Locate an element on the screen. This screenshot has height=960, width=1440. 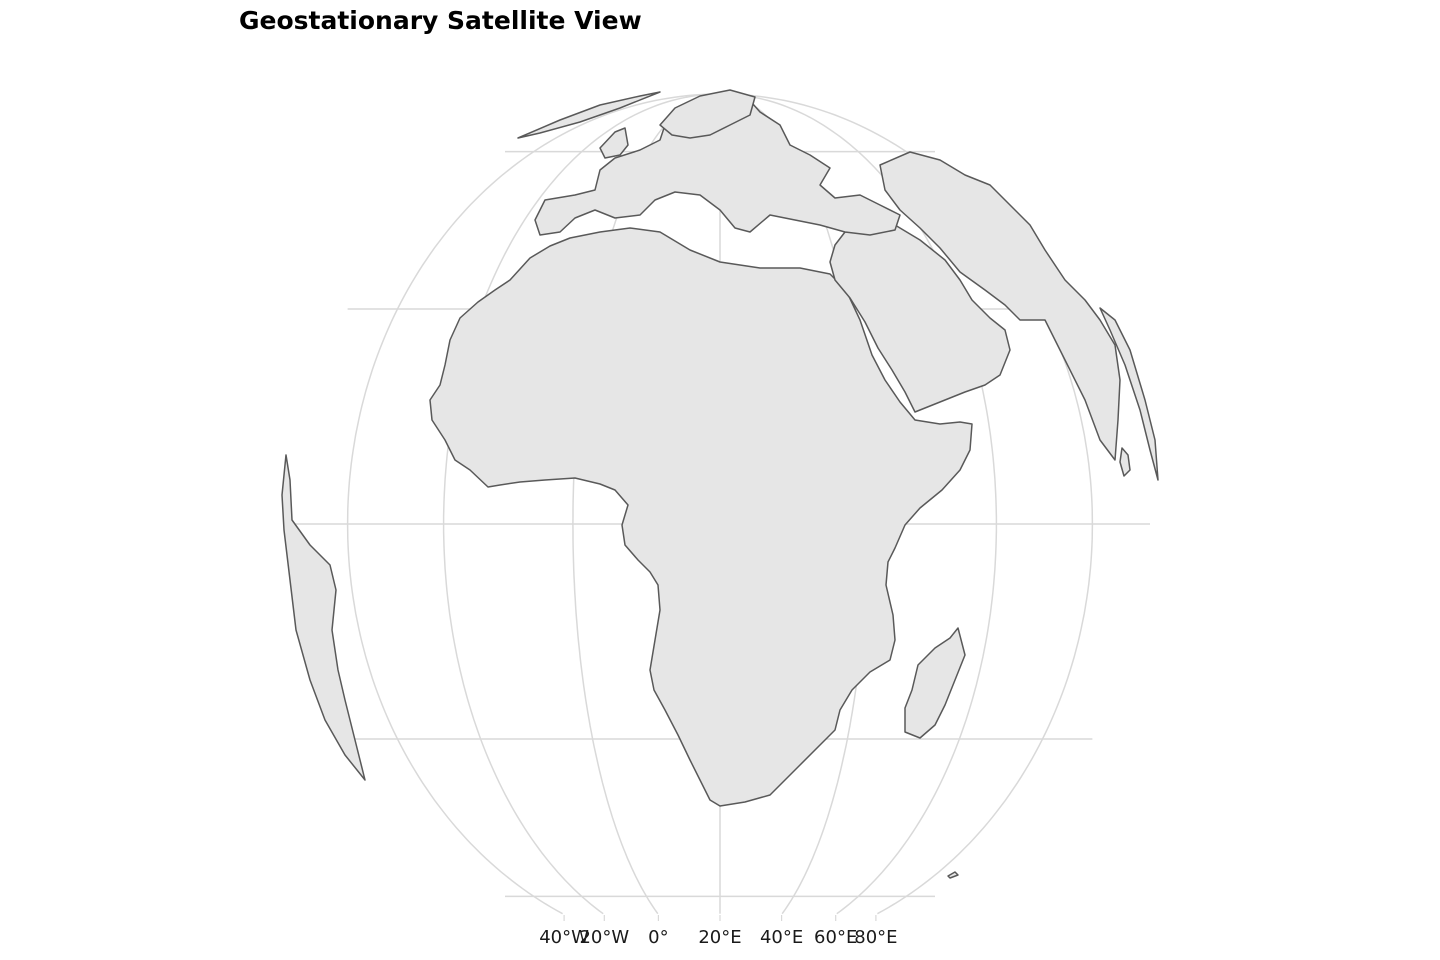
longitude-labels: 40°W20°W 0° 20°E 40°E 60°E80°E is located at coordinates (718, 931).